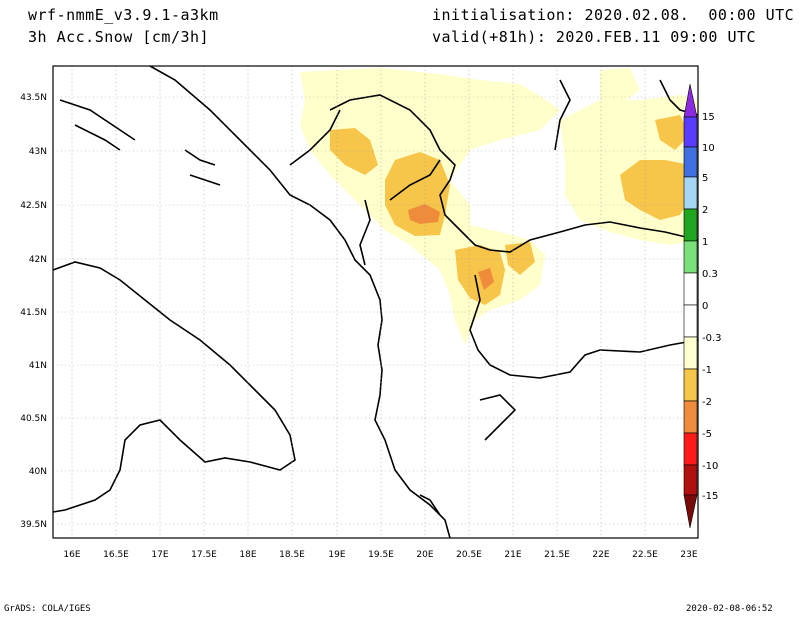 This screenshot has width=800, height=618. What do you see at coordinates (469, 555) in the screenshot?
I see `lon-label: 20.5E` at bounding box center [469, 555].